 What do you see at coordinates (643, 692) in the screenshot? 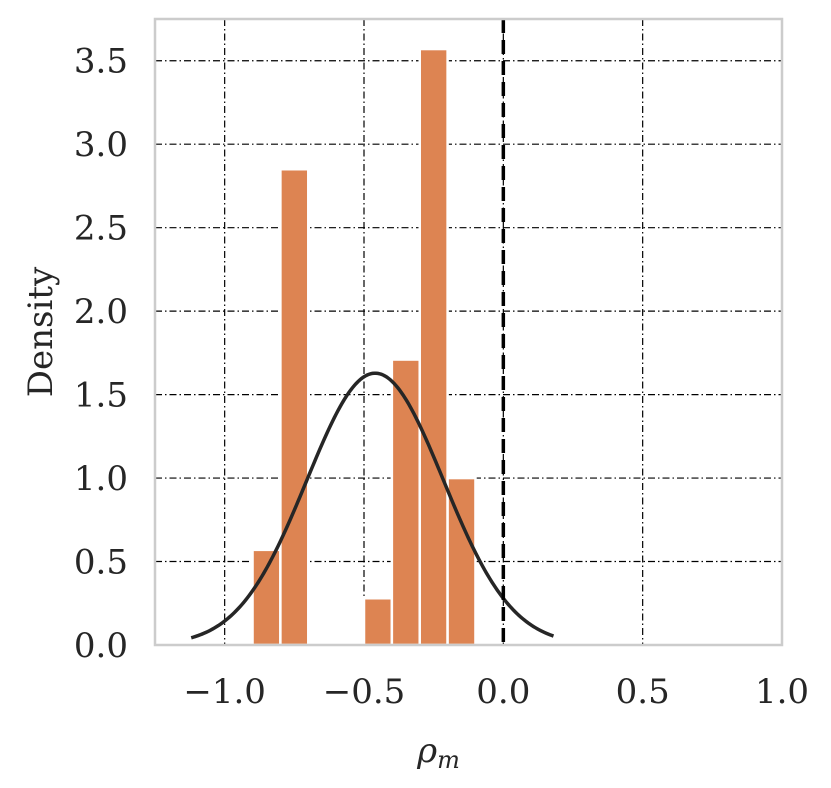
I see `x-tick-label: 0.5` at bounding box center [643, 692].